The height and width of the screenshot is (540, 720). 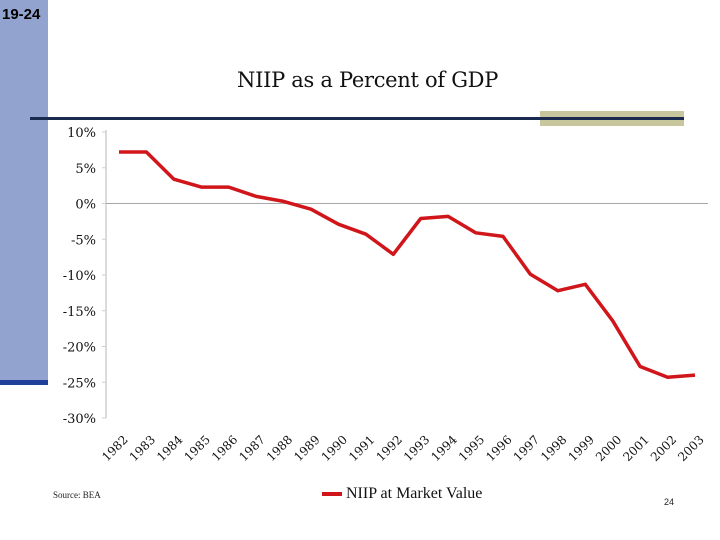 I want to click on y-tick-label: -15%, so click(x=79, y=312).